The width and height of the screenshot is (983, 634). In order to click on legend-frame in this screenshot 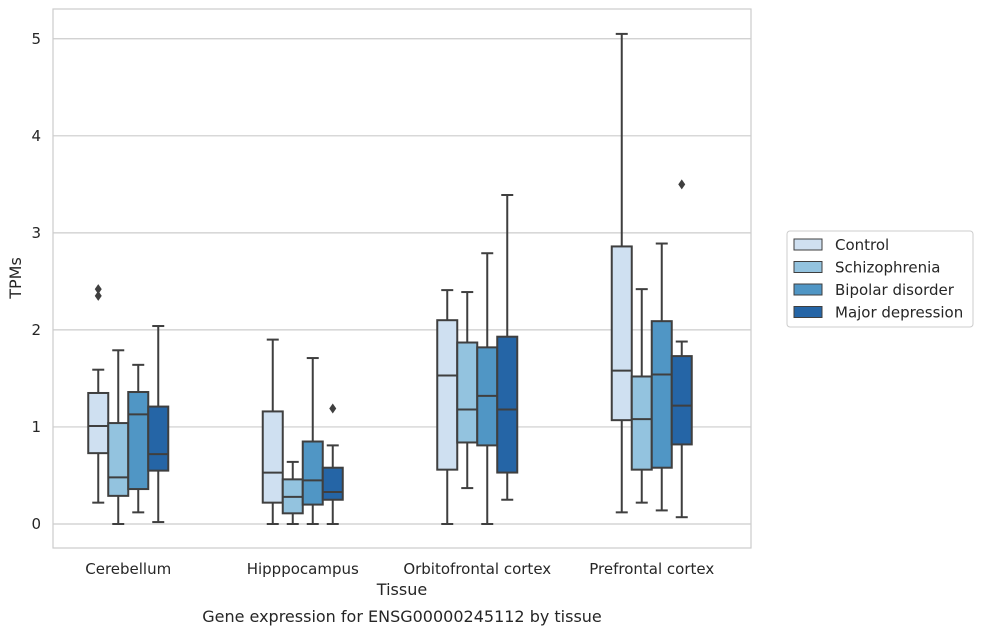, I will do `click(880, 279)`.